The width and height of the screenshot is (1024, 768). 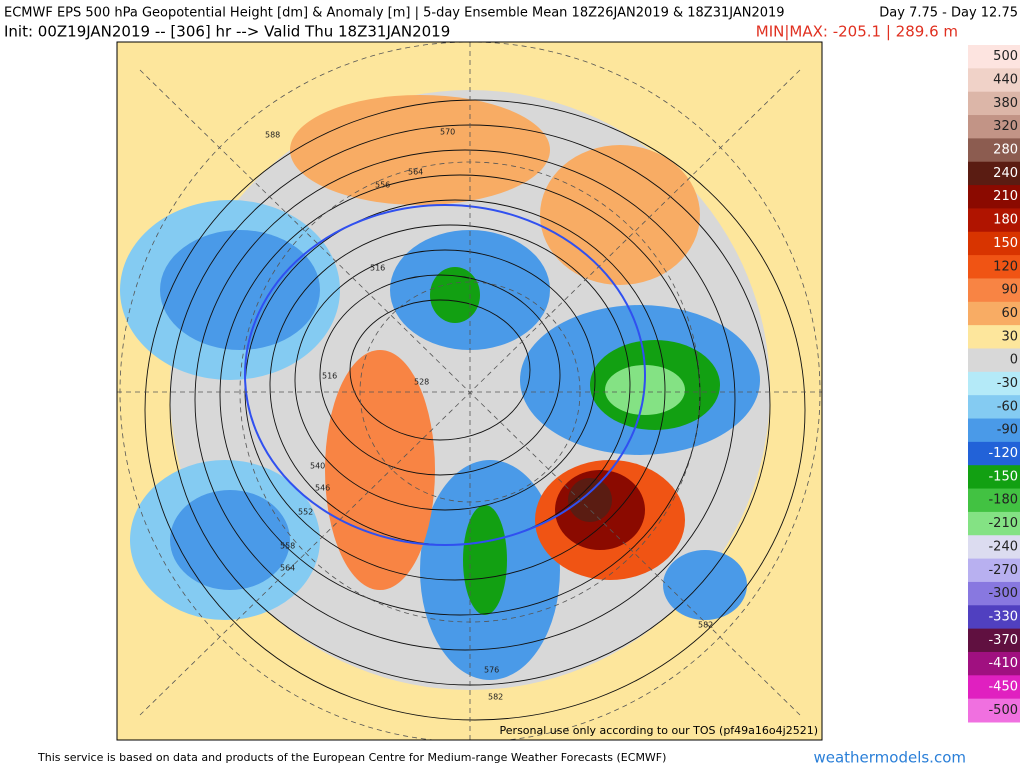 What do you see at coordinates (948, 13) in the screenshot?
I see `day-range: Day 7.75 - Day 12.75` at bounding box center [948, 13].